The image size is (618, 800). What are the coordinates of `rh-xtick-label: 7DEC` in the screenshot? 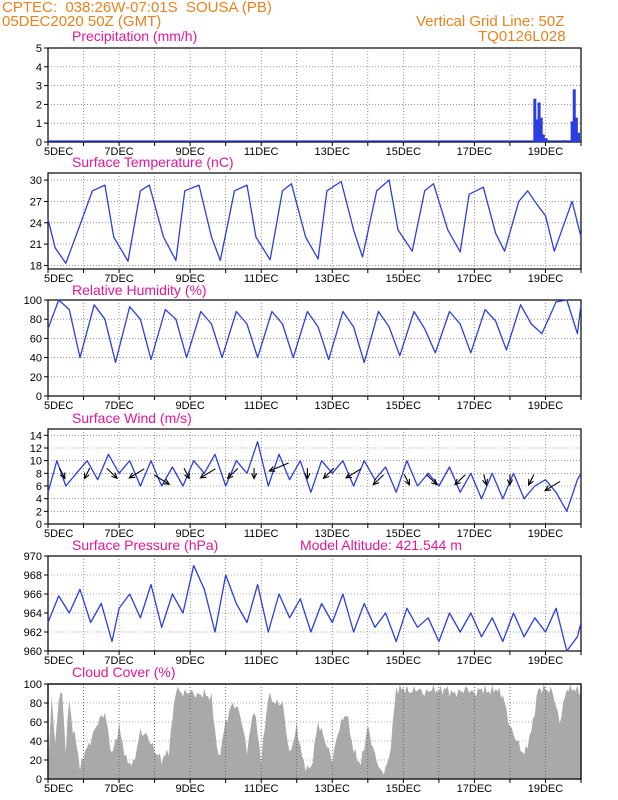 It's located at (118, 406).